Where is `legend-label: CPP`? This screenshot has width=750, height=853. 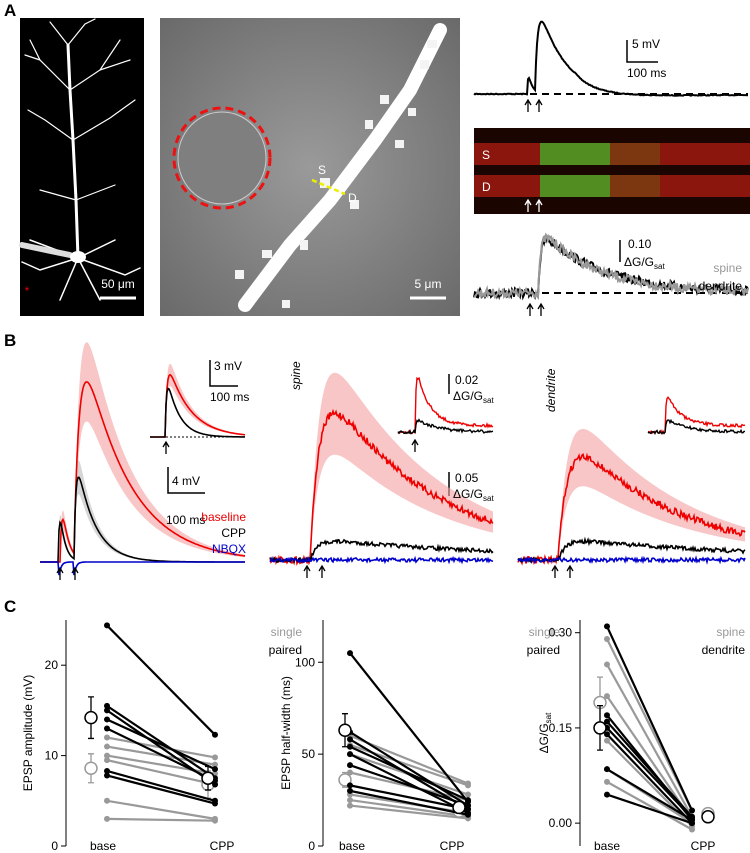
legend-label: CPP is located at coordinates (233, 533).